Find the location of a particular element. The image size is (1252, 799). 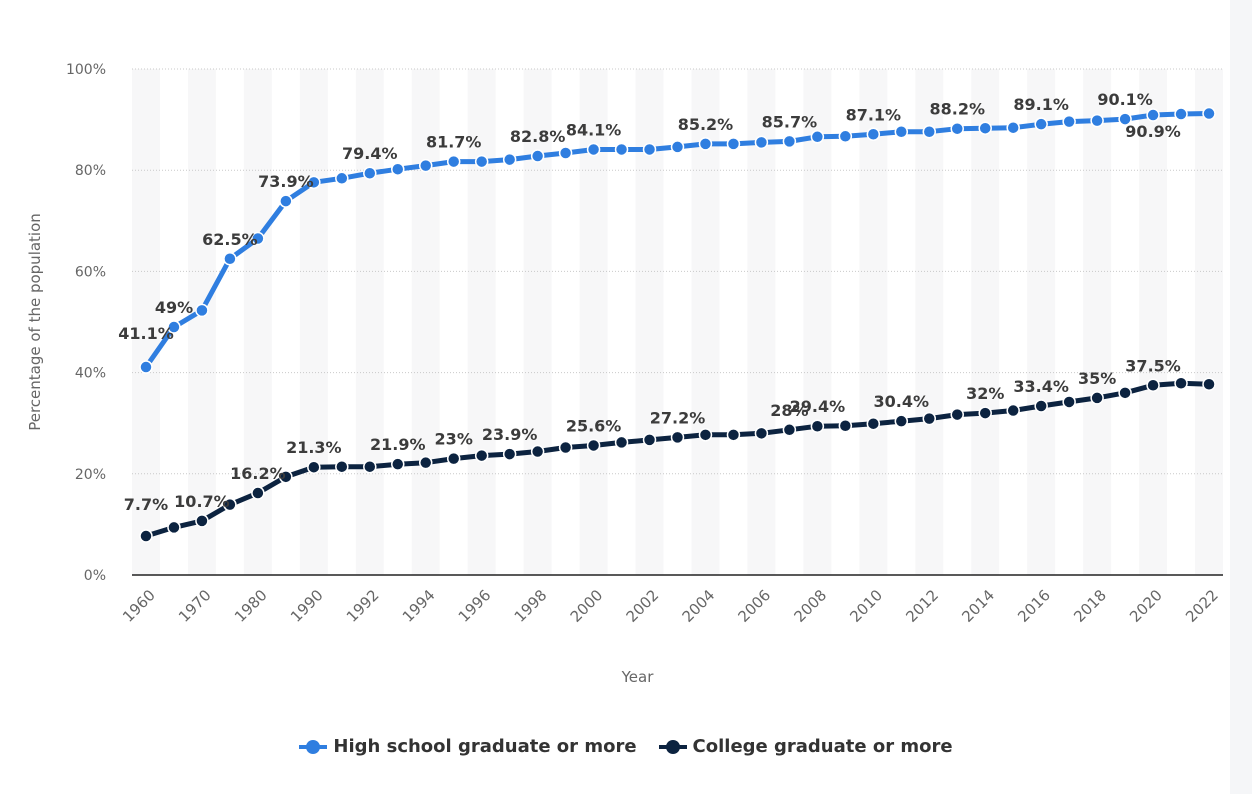

scrollbar-track is located at coordinates (1241, 397).